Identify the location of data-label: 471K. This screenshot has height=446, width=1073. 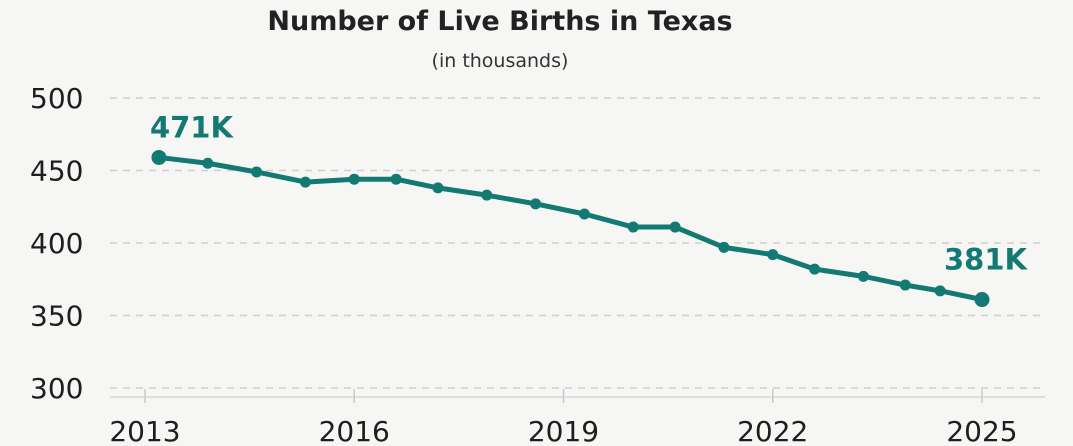
(192, 127).